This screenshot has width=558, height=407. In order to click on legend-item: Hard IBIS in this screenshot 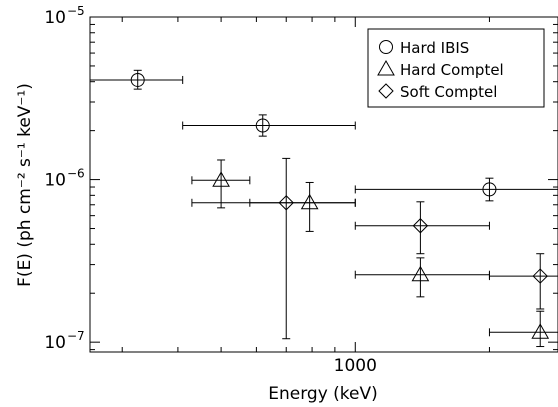, I will do `click(424, 48)`.